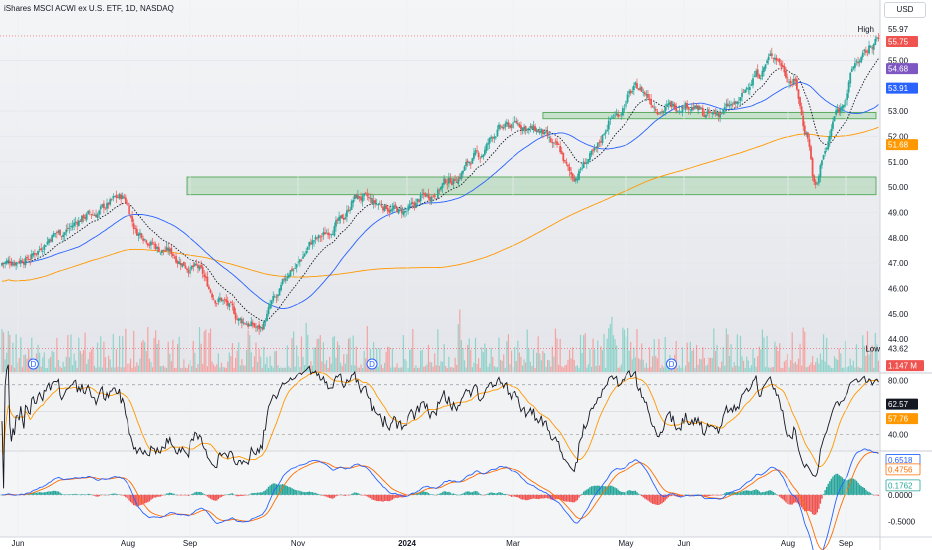 Image resolution: width=932 pixels, height=550 pixels. I want to click on macd-badge, so click(903, 469).